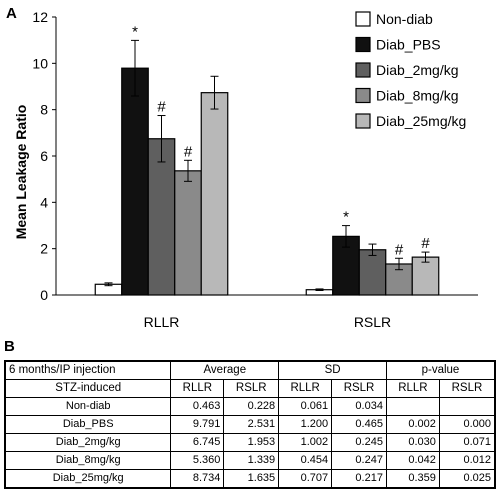 This screenshot has width=500, height=491. Describe the element at coordinates (88, 460) in the screenshot. I see `row-label: Diab_8mg/kg` at that location.